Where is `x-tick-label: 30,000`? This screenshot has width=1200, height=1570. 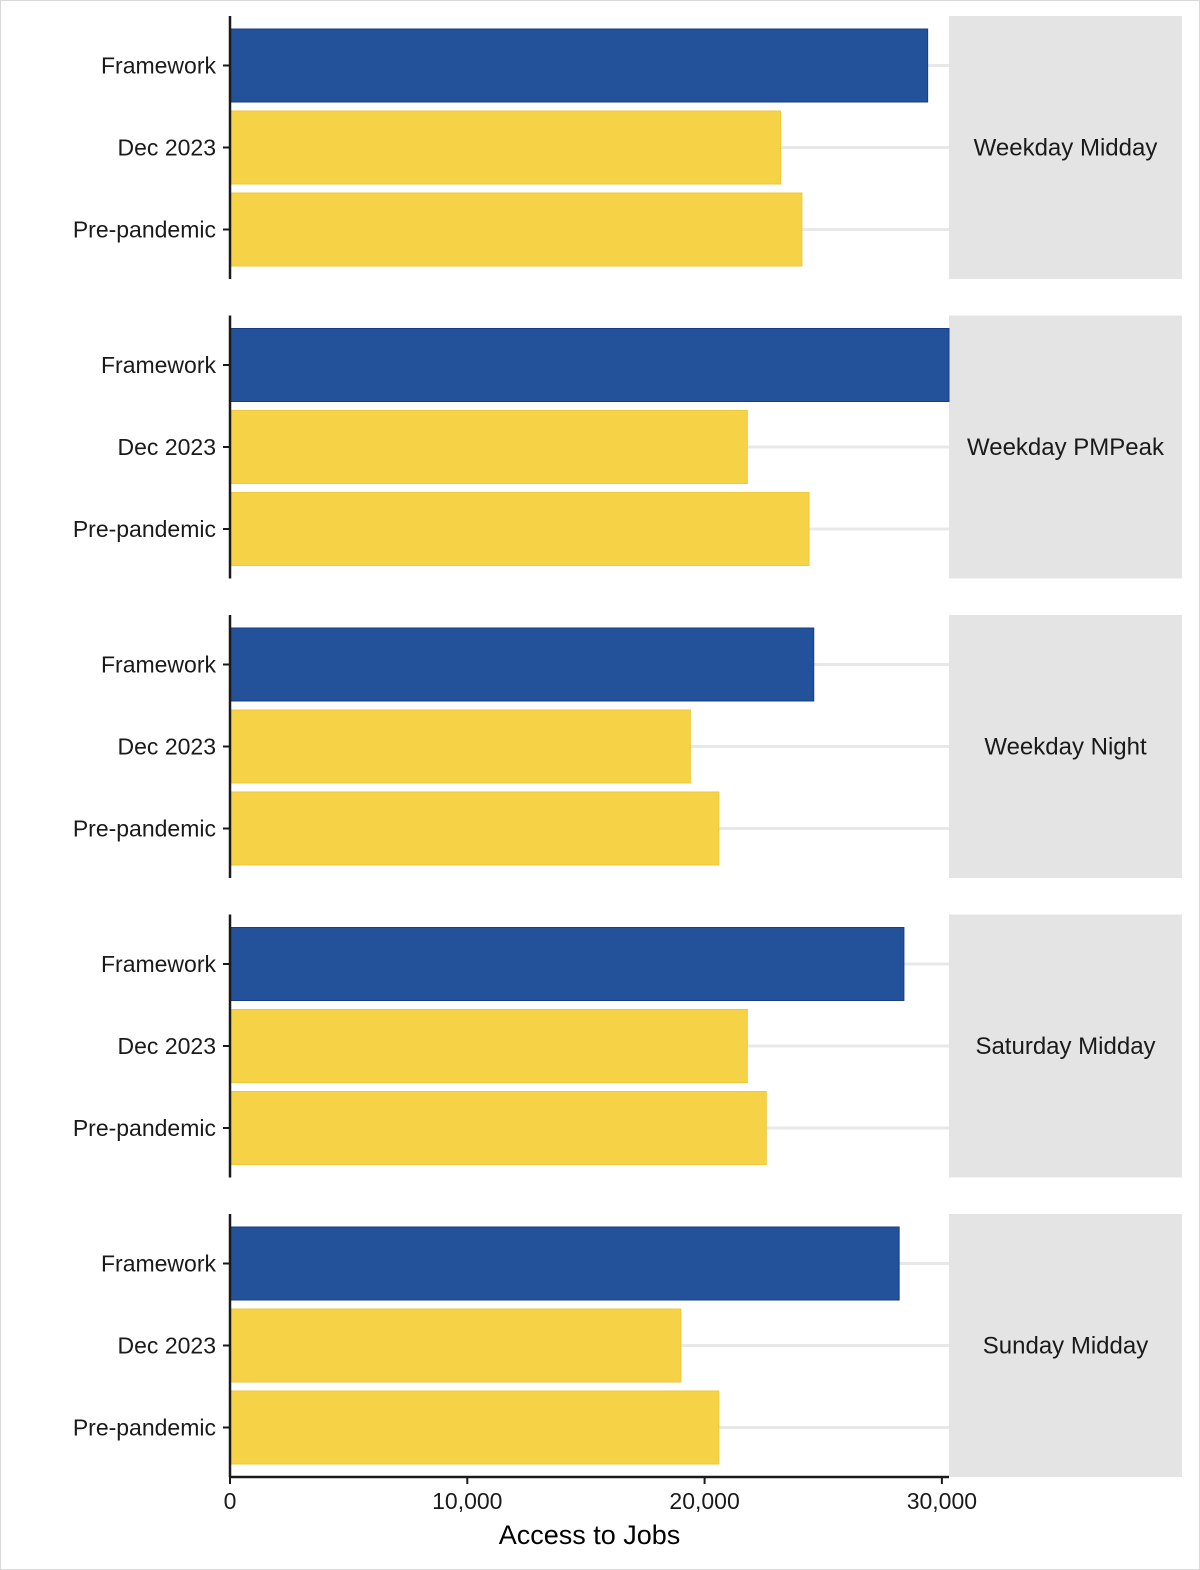 x-tick-label: 30,000 is located at coordinates (942, 1501).